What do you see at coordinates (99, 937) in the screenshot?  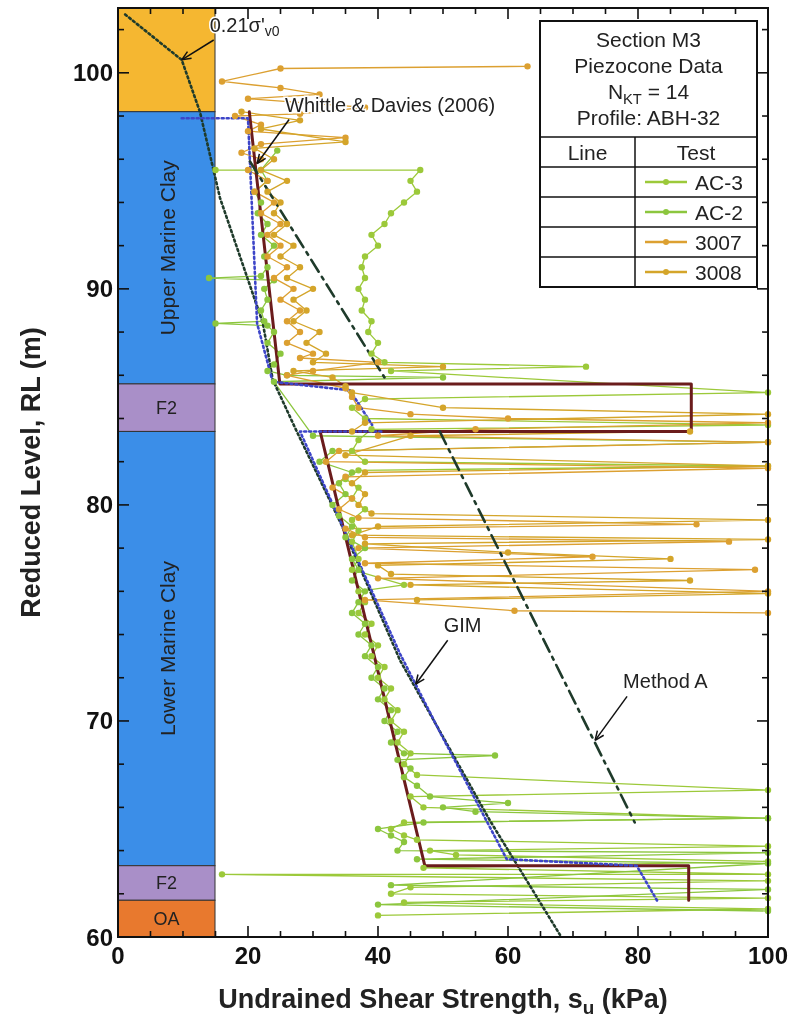 I see `y-tick-label: 60` at bounding box center [99, 937].